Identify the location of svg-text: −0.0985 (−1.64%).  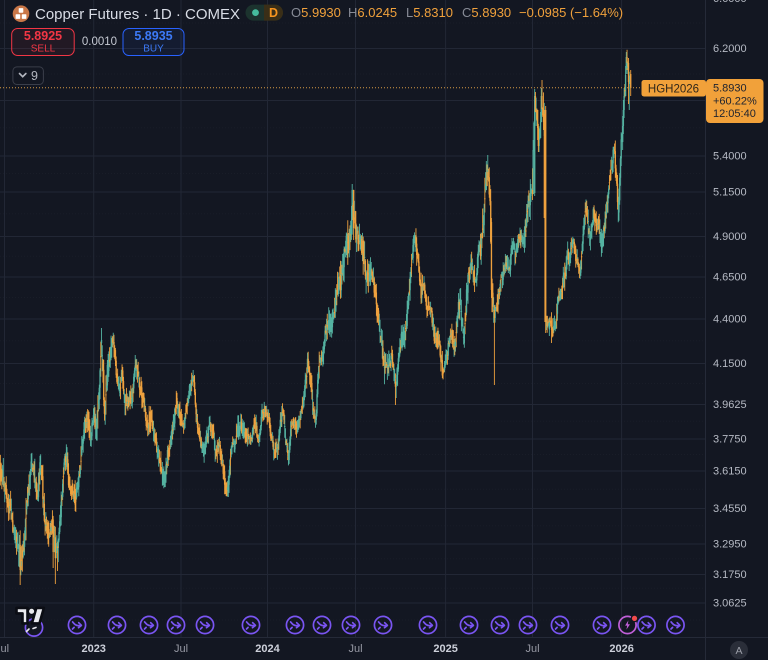
(571, 12).